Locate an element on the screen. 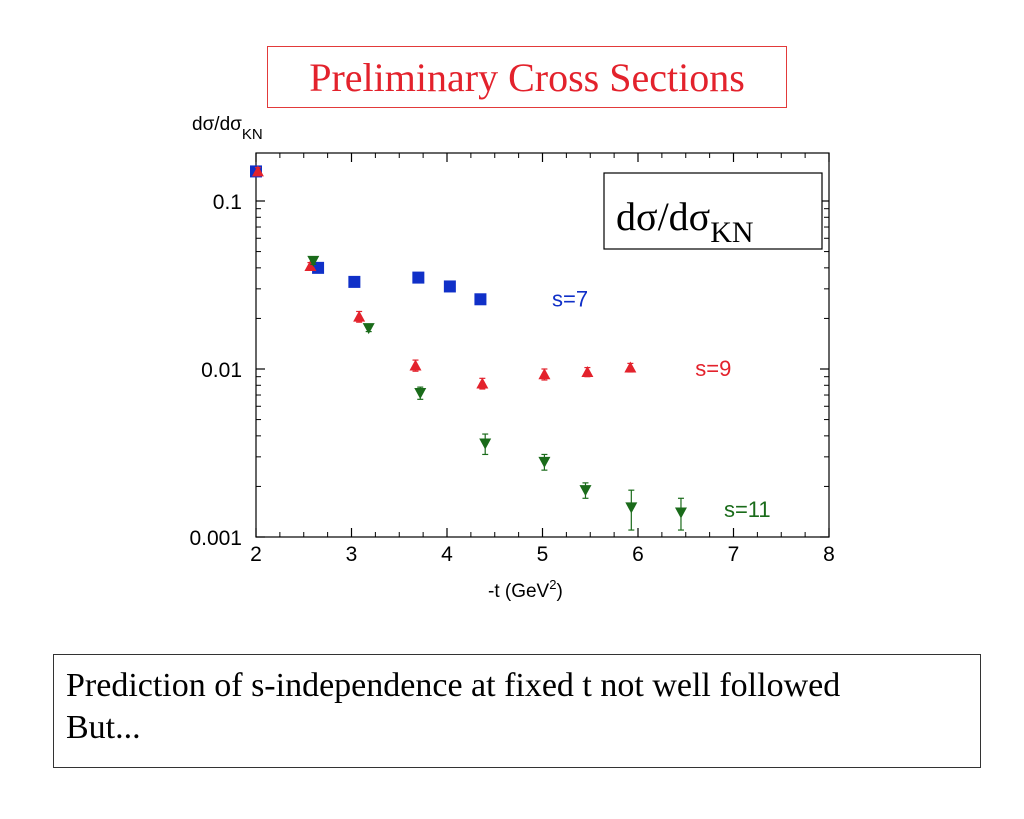  x-tick-label: 2 is located at coordinates (256, 554).